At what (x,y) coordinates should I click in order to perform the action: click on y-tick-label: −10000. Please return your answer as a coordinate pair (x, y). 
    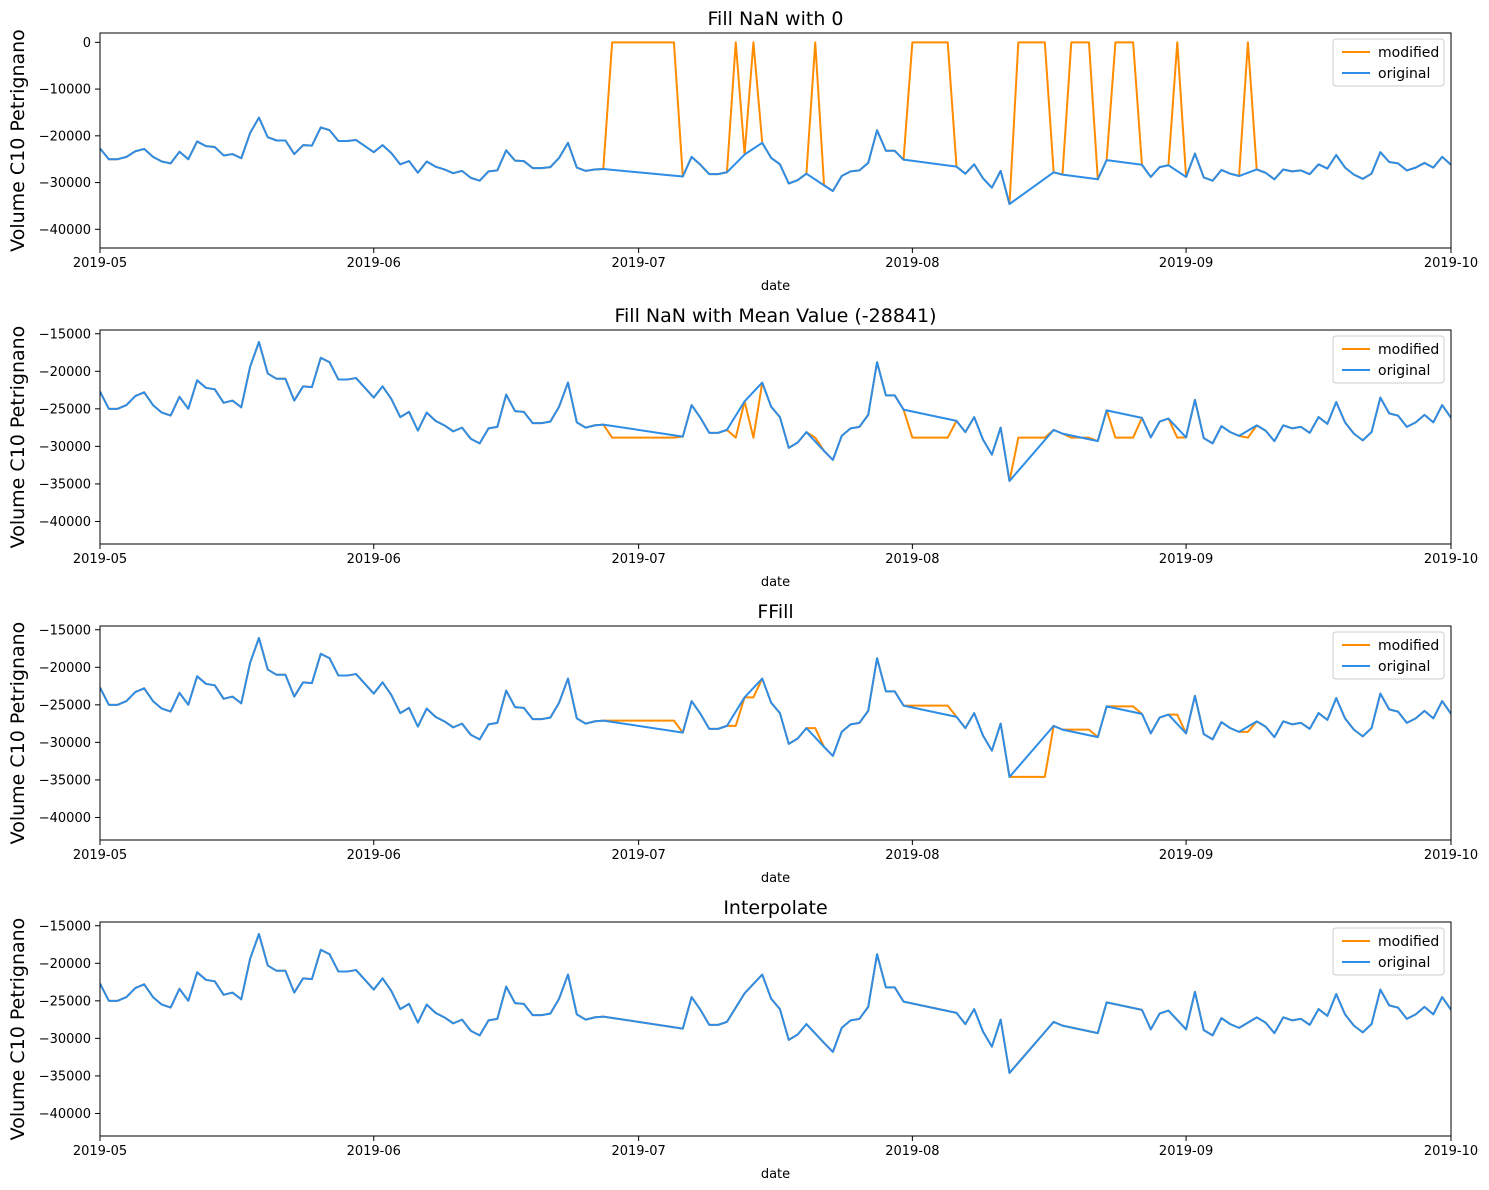
    Looking at the image, I should click on (65, 90).